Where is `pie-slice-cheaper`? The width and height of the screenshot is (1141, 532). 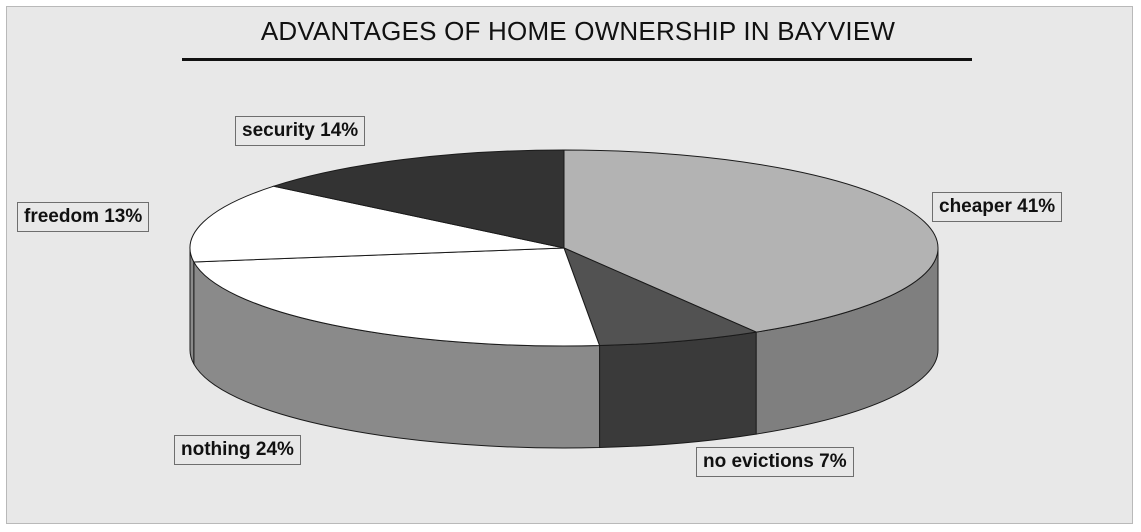
pie-slice-cheaper is located at coordinates (751, 241).